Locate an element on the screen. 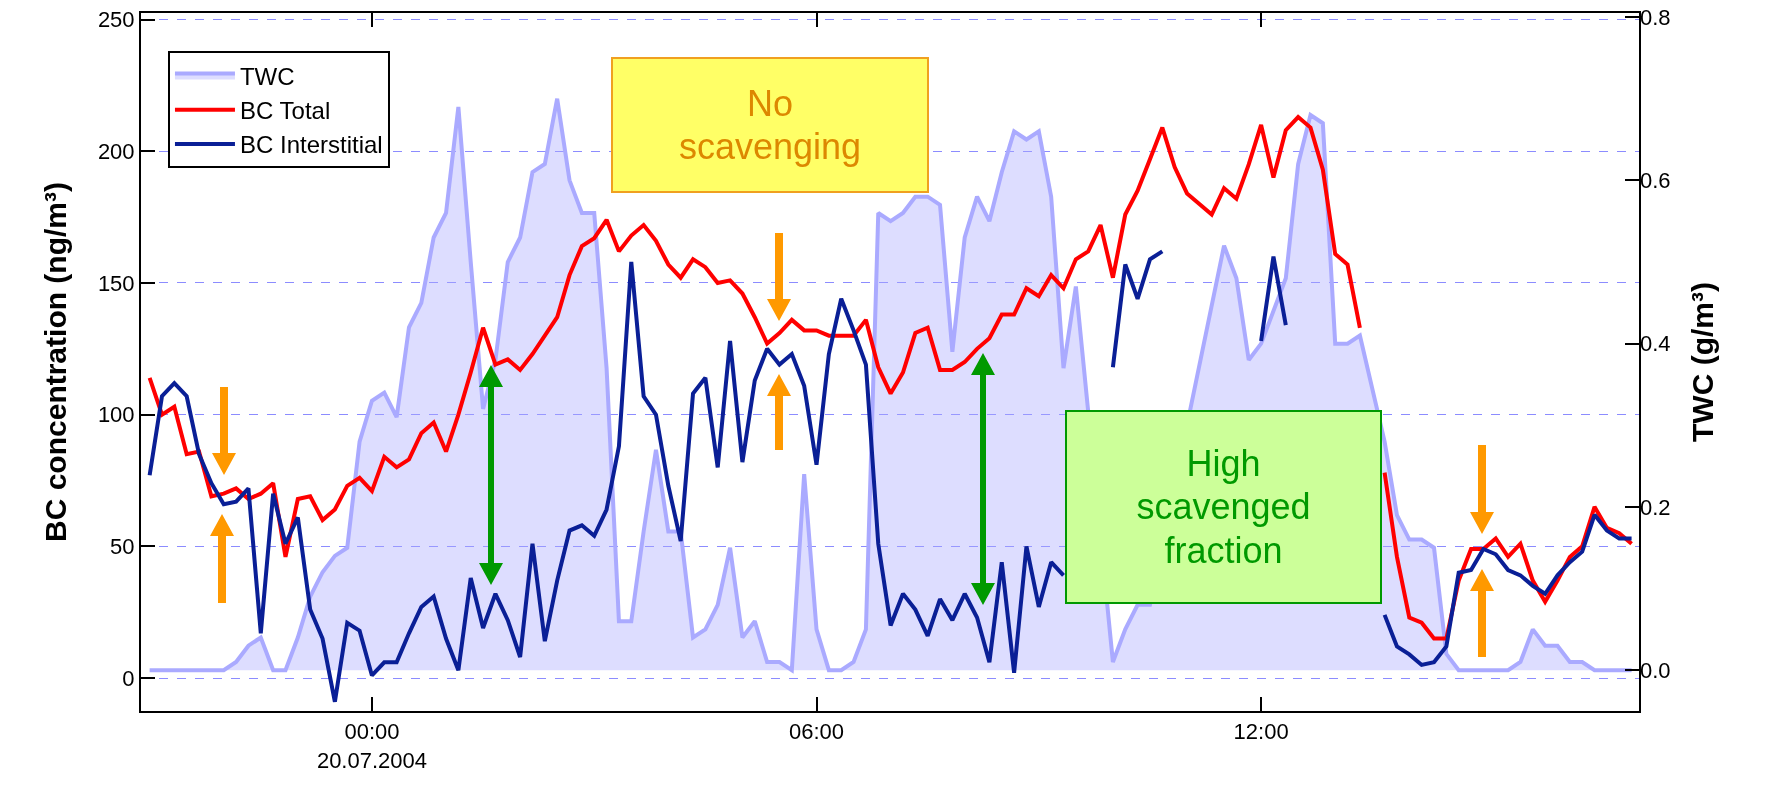 This screenshot has height=790, width=1781. y-tick-label: 100 is located at coordinates (116, 415).